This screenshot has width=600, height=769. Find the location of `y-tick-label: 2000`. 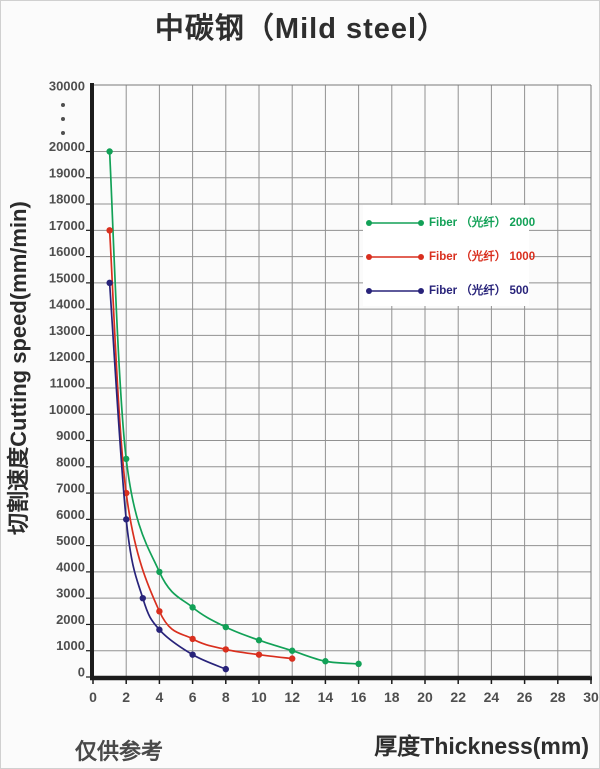

y-tick-label: 2000 is located at coordinates (70, 619).